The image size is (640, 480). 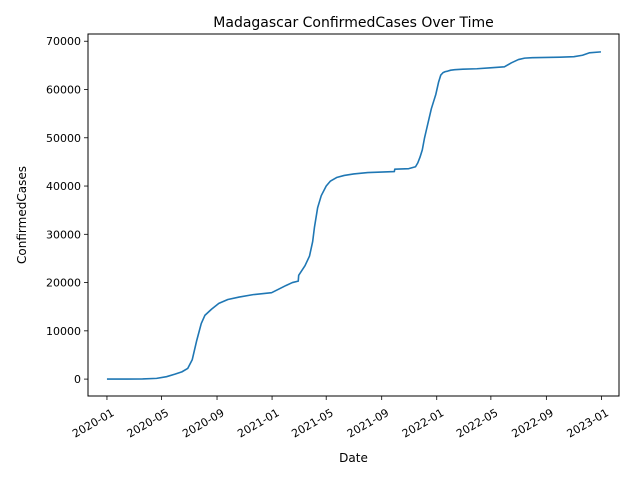 I want to click on y-axis: 0 10000 20000 30000 40000 50000 60000 70000, so click(x=67, y=210).